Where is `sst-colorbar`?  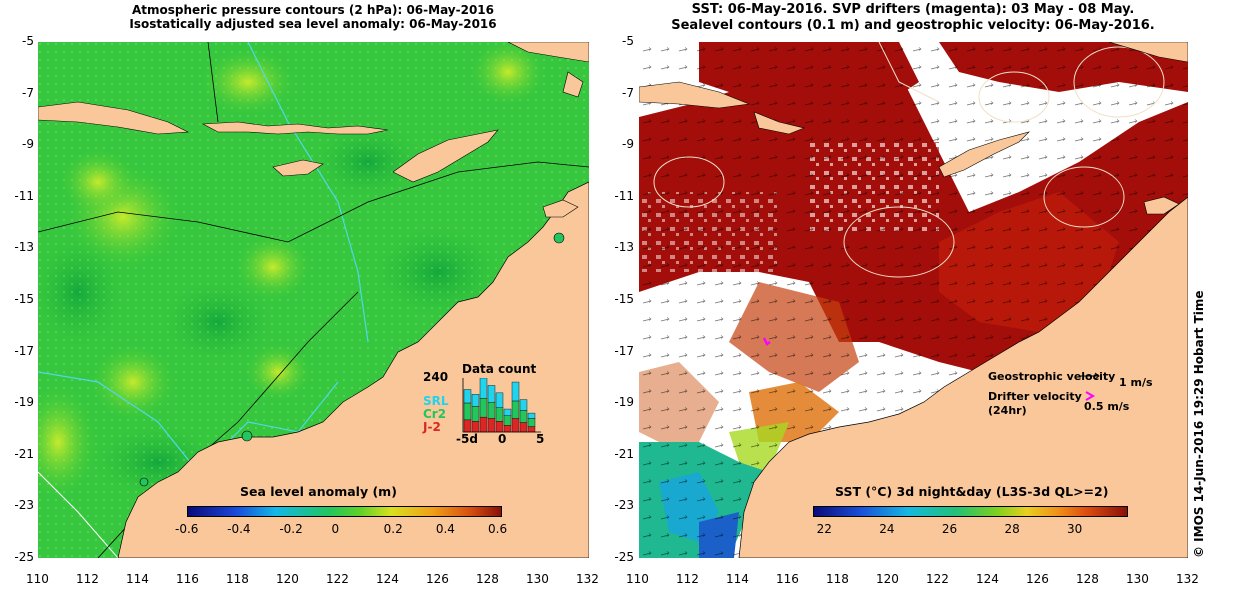
sst-colorbar is located at coordinates (970, 511).